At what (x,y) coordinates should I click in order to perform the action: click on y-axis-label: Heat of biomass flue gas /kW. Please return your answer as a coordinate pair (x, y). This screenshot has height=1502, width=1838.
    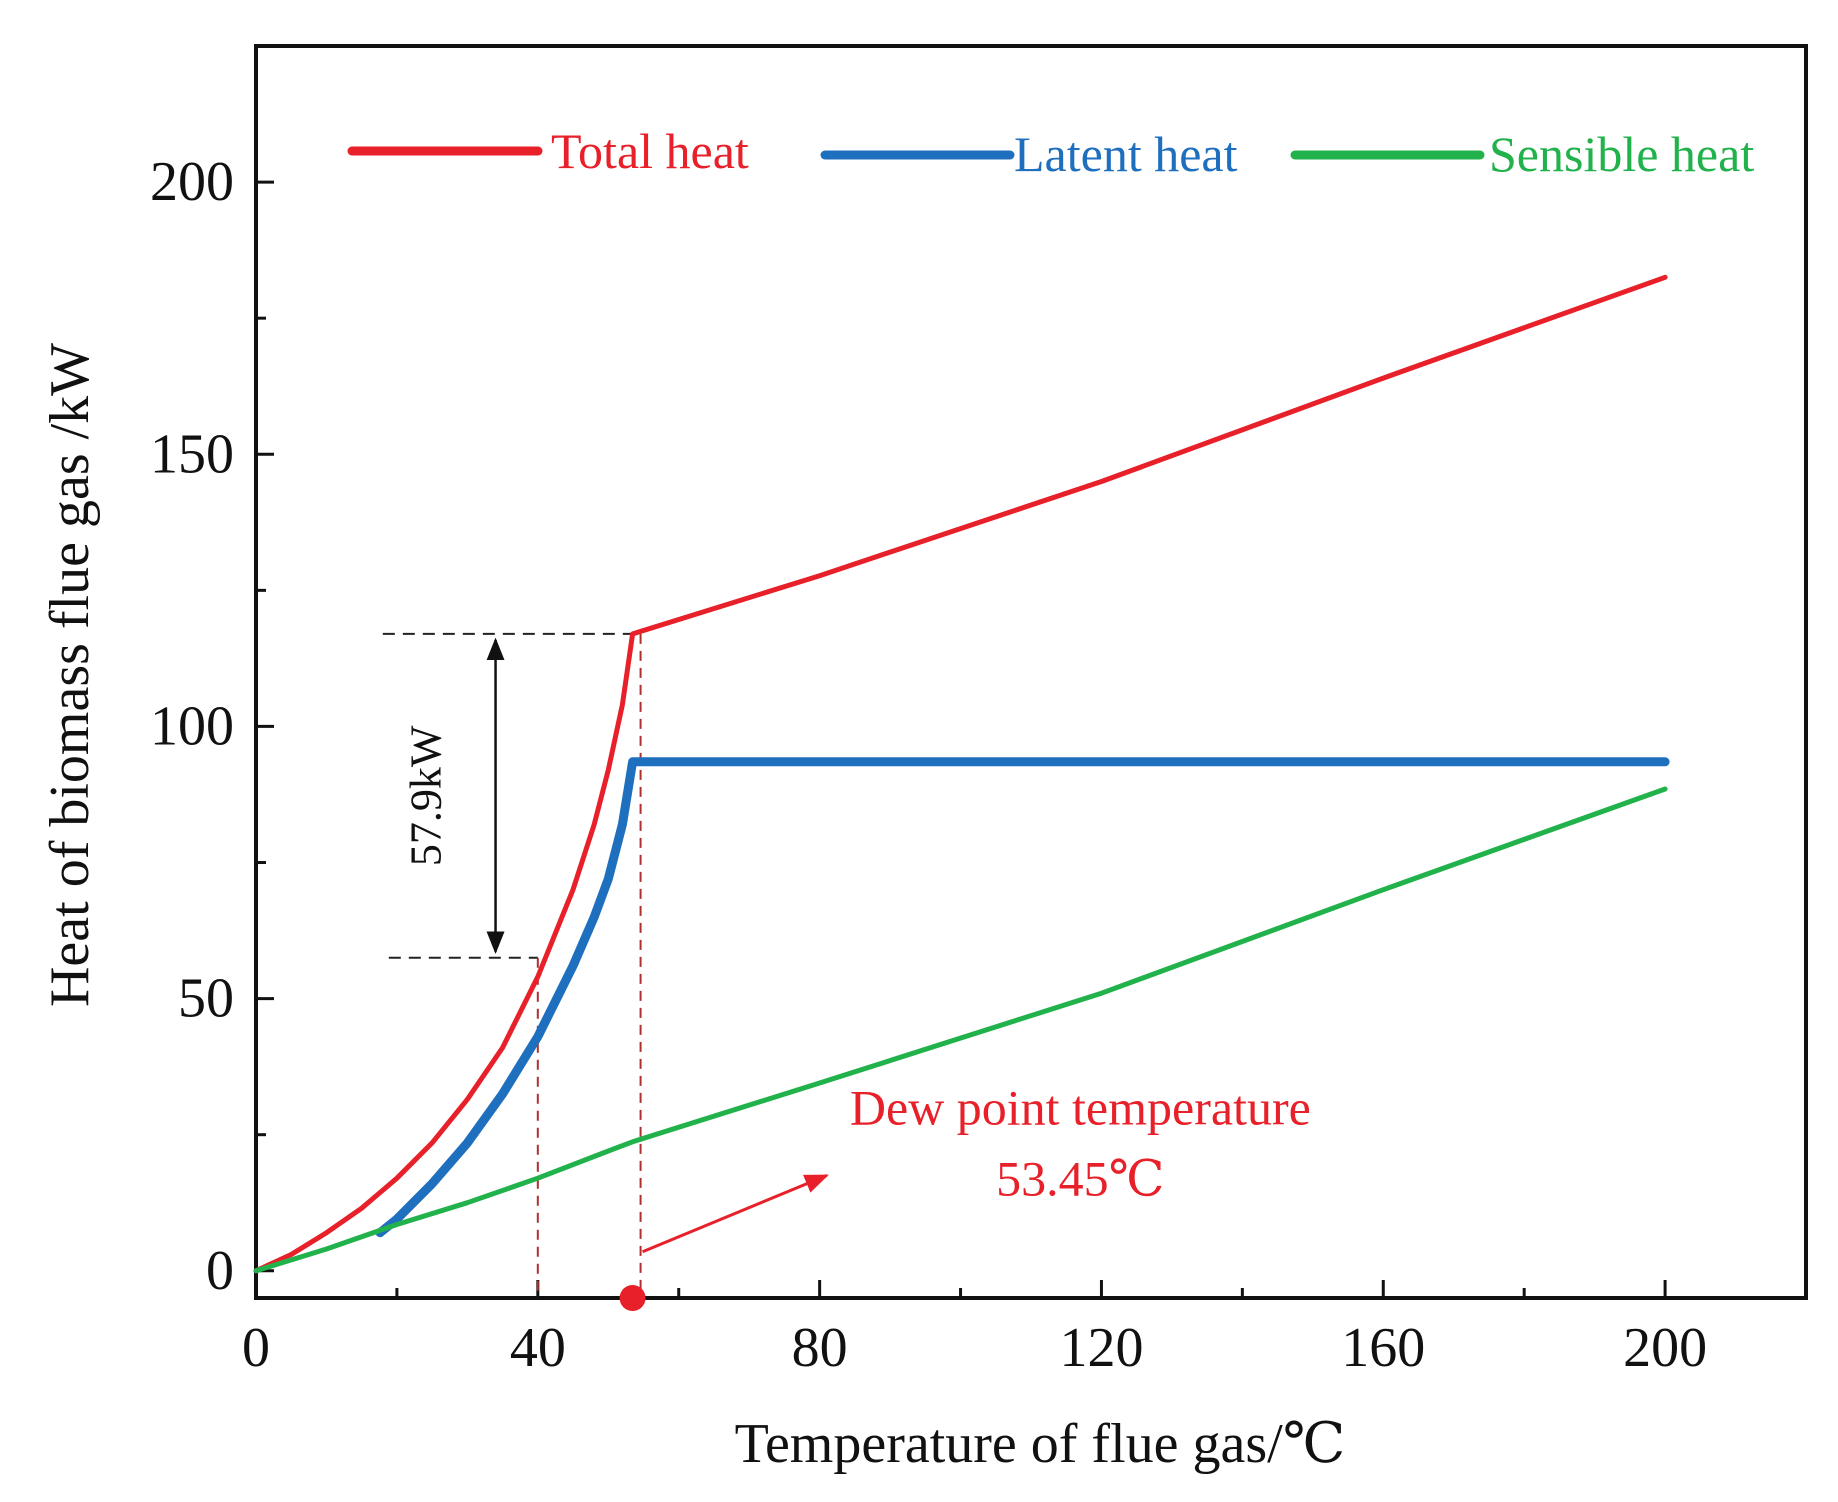
    Looking at the image, I should click on (70, 675).